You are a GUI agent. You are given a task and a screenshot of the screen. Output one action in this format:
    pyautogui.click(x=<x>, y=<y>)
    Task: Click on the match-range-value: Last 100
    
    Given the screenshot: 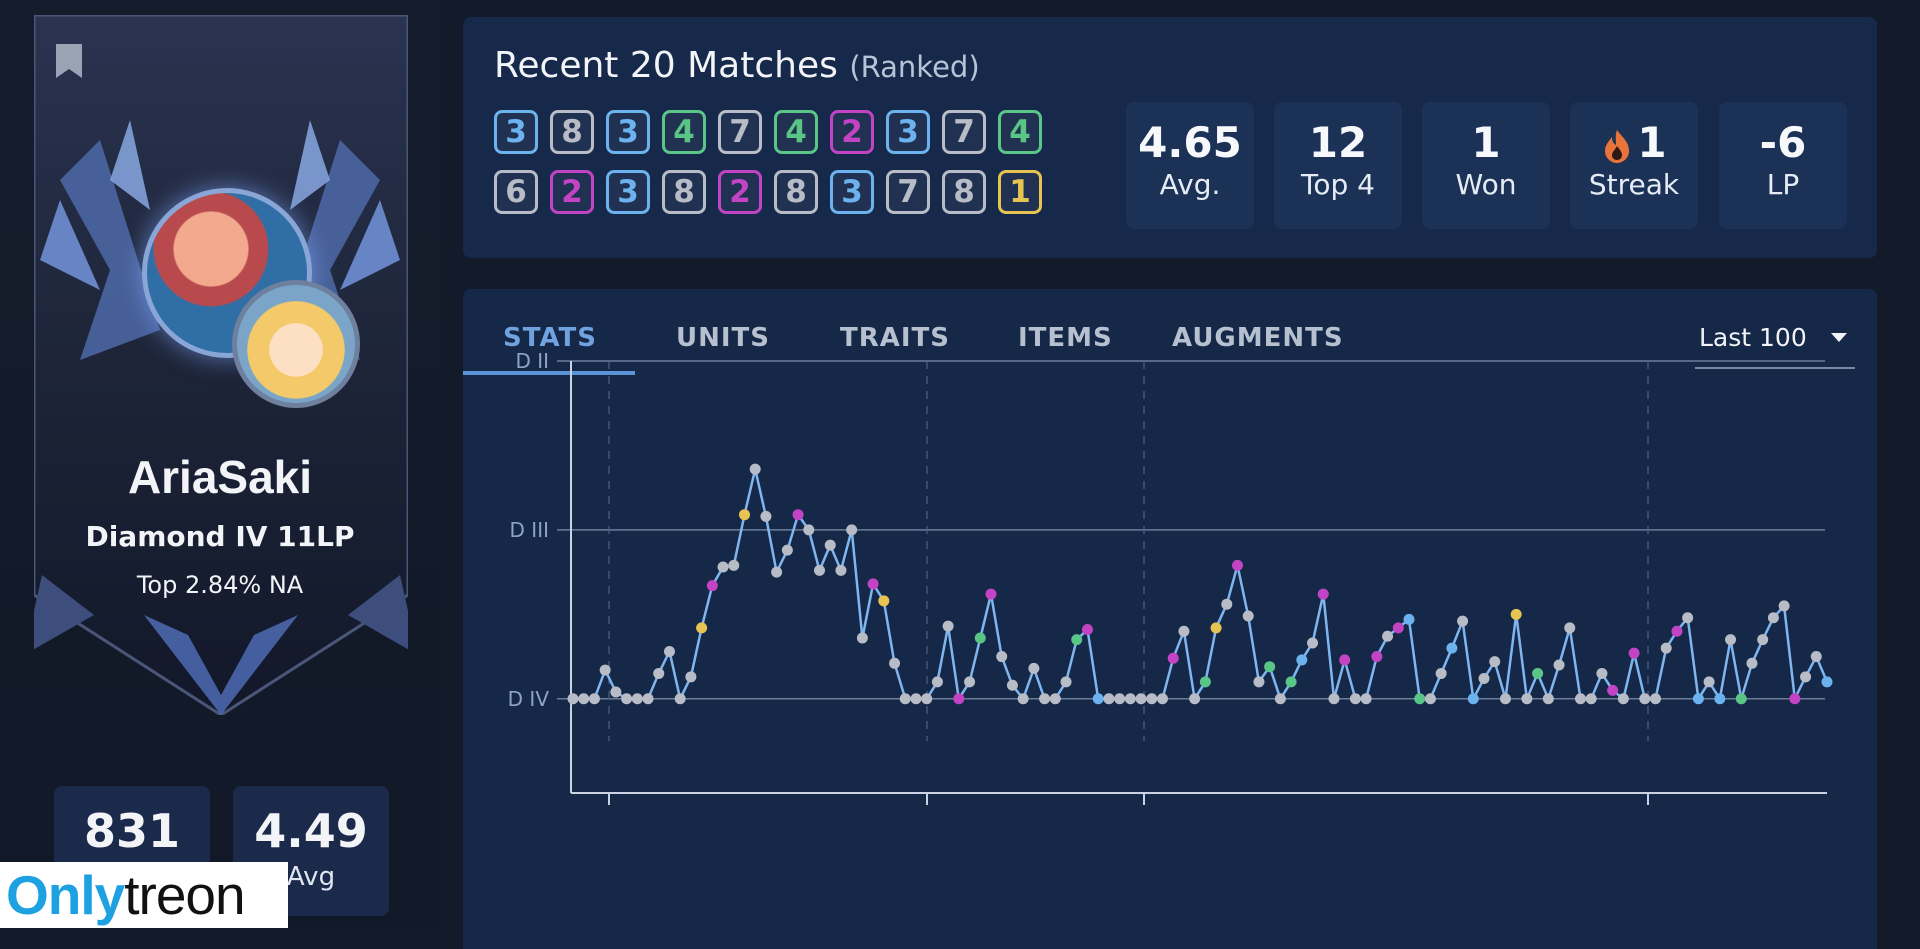 What is the action you would take?
    pyautogui.click(x=1753, y=337)
    